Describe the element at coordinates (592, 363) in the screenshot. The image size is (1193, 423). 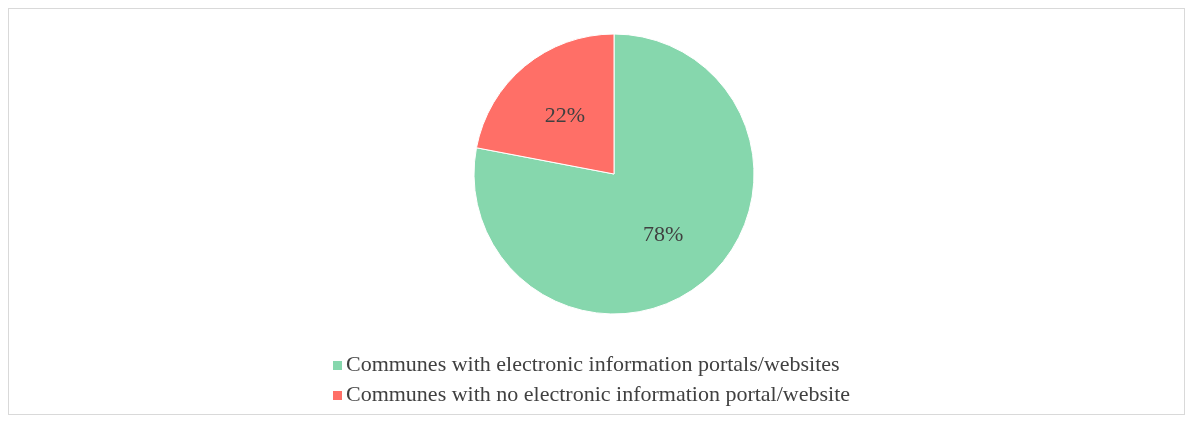
I see `legend-label: Communes with electronic information portals/websites` at that location.